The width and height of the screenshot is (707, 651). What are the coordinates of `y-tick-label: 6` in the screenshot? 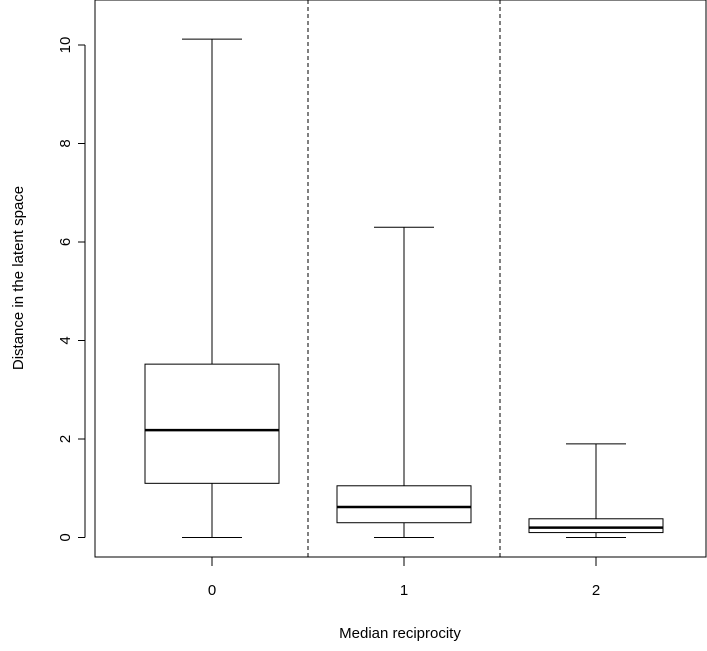 It's located at (65, 242).